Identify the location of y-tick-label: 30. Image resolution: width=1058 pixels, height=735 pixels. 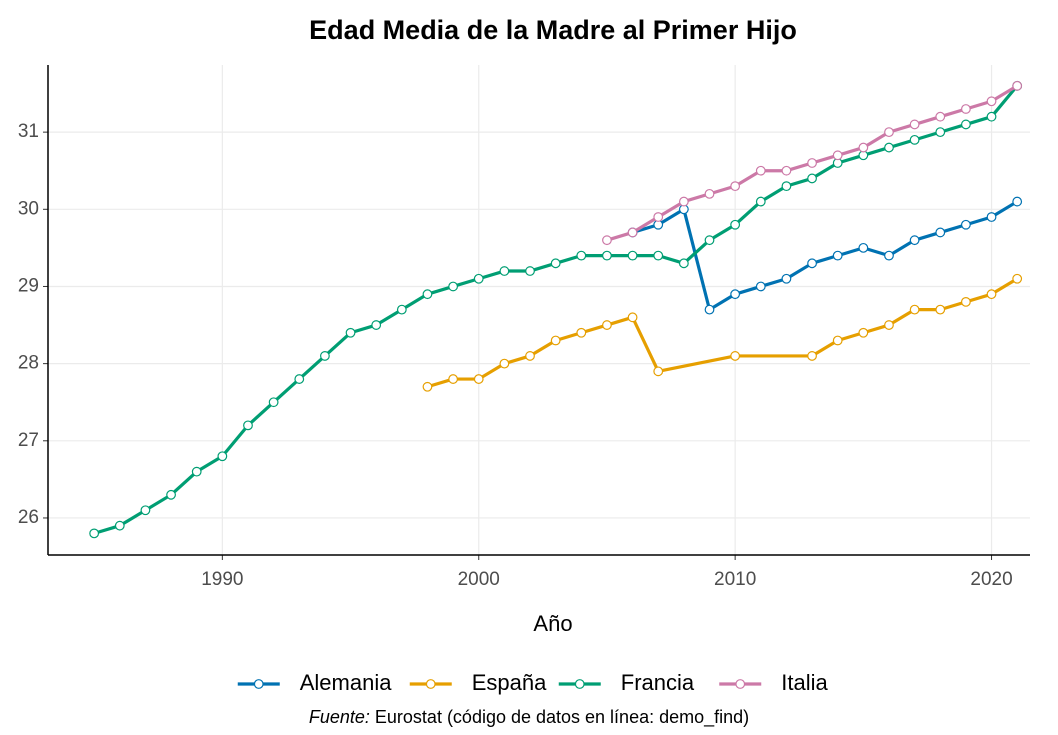
(28, 208).